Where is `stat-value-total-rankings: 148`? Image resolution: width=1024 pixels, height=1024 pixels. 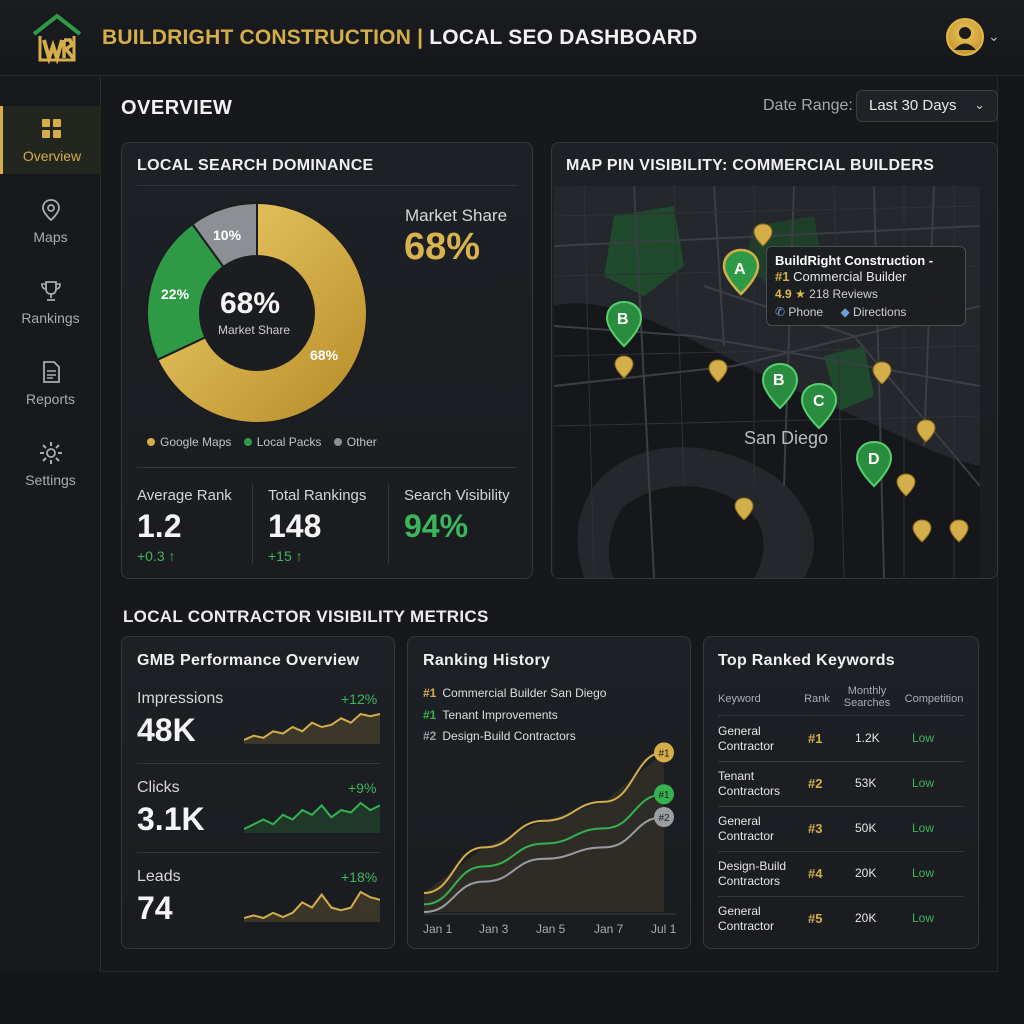
stat-value-total-rankings: 148 is located at coordinates (295, 526).